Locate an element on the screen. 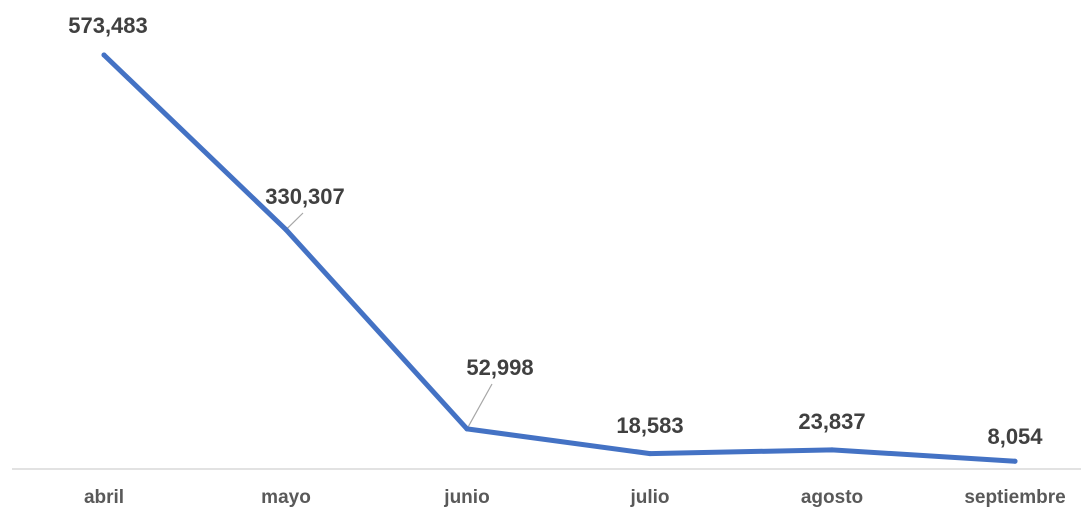 The height and width of the screenshot is (513, 1091). x-tick-label-agosto: agosto is located at coordinates (832, 497).